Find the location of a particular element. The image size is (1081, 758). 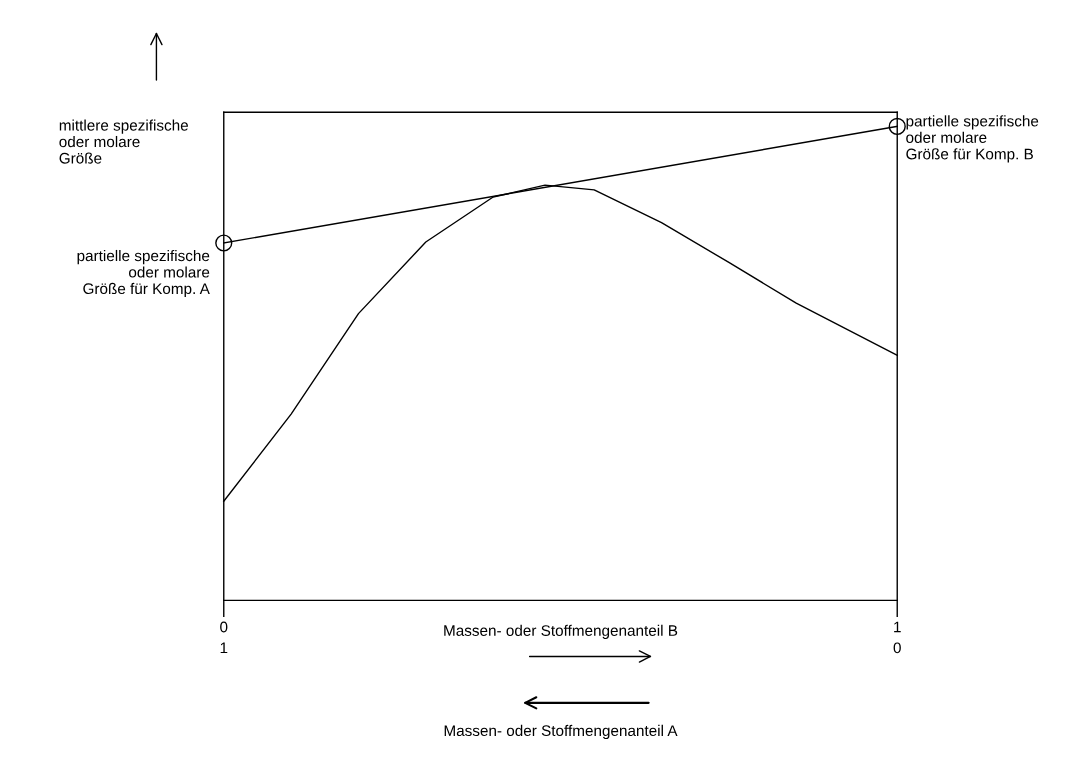

y-axis-title: mittlere spezifische oder molare Größe is located at coordinates (123, 141).